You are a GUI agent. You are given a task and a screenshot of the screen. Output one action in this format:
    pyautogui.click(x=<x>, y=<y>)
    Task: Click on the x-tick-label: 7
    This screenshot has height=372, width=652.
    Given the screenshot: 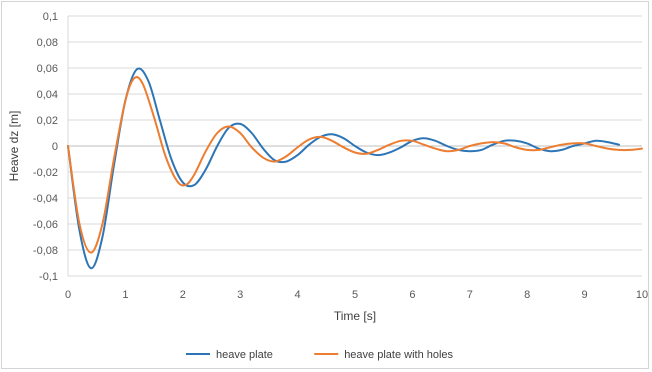 What is the action you would take?
    pyautogui.click(x=470, y=295)
    